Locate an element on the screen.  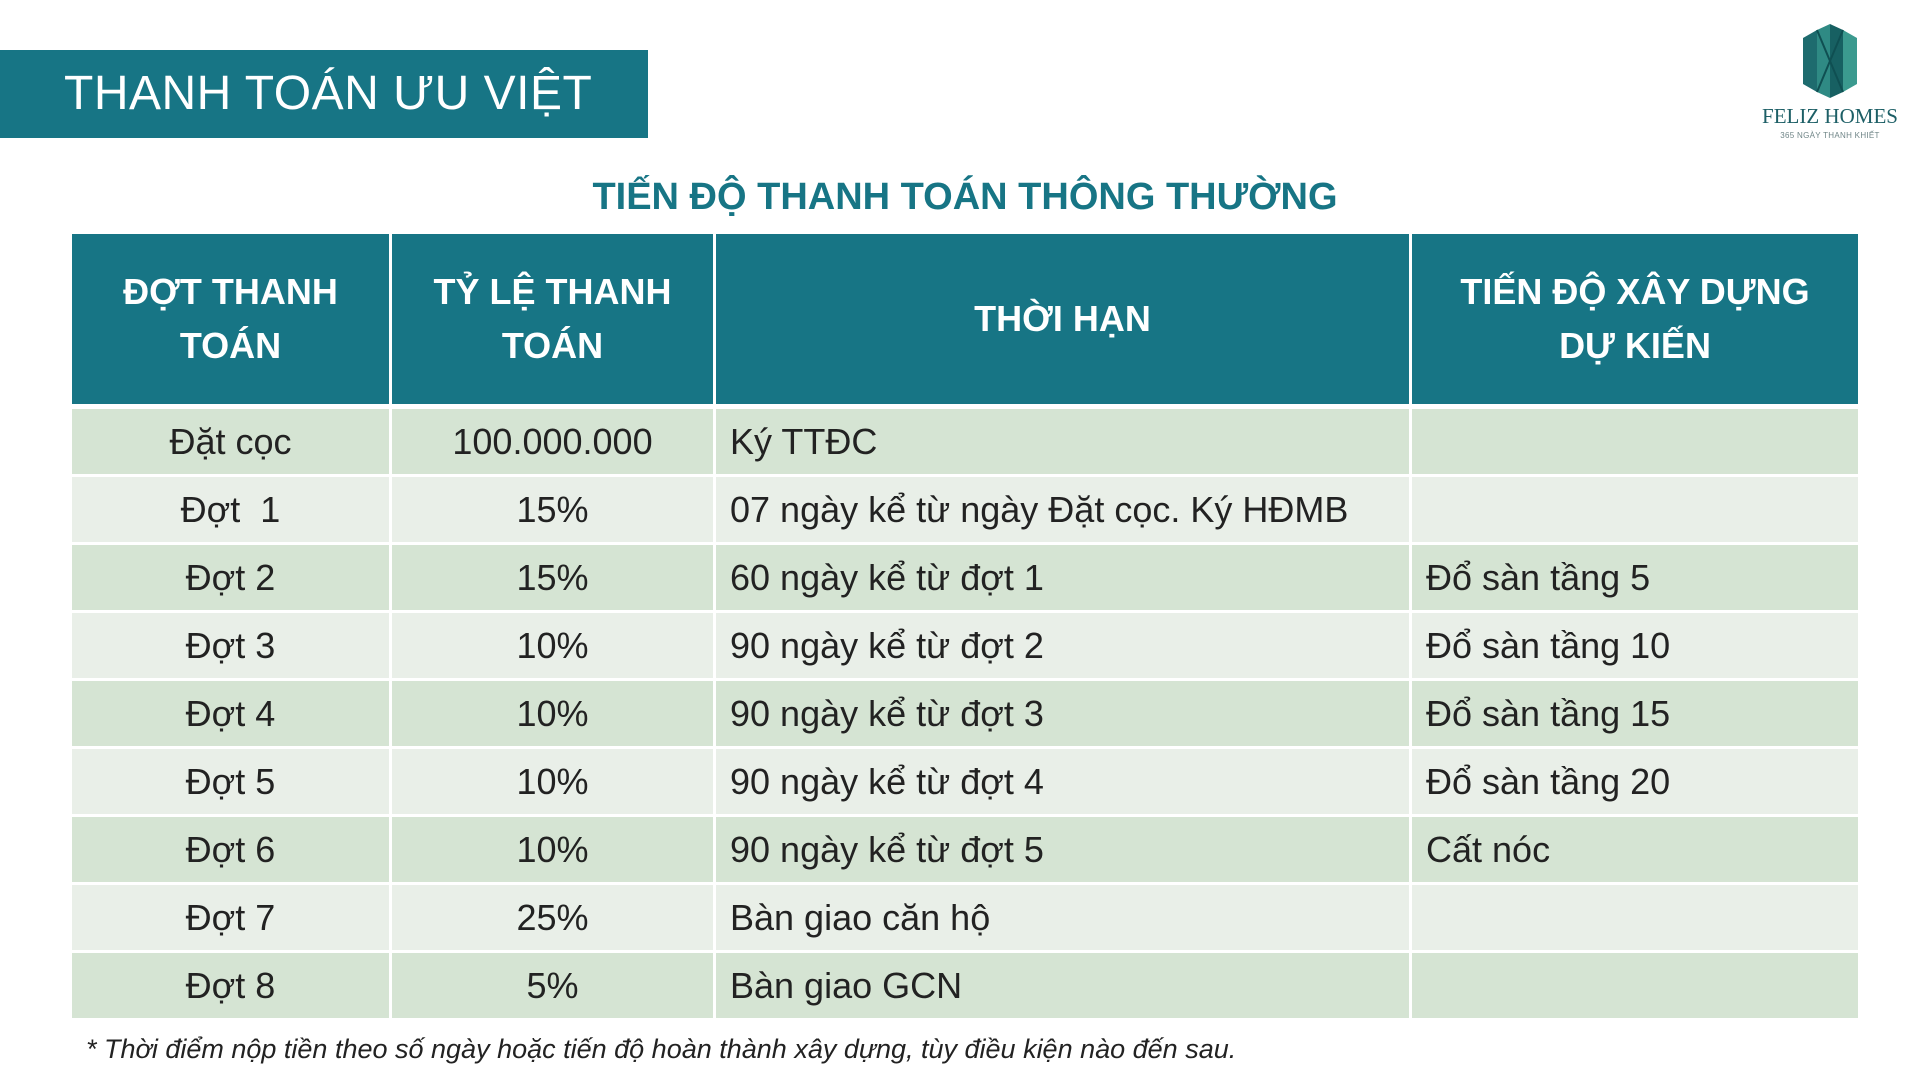
cell-dot: Đợt 4 is located at coordinates (232, 715).